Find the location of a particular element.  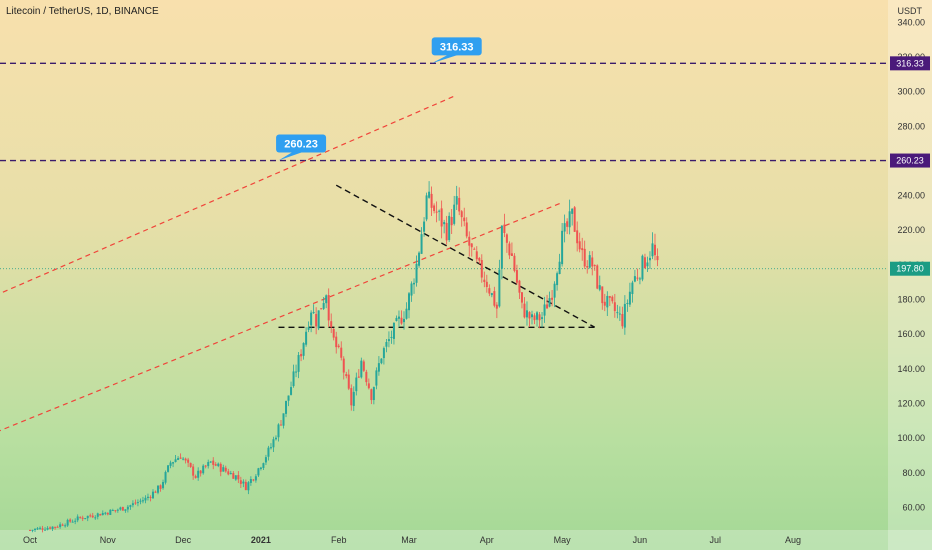

x-tick-label: Nov is located at coordinates (108, 540).